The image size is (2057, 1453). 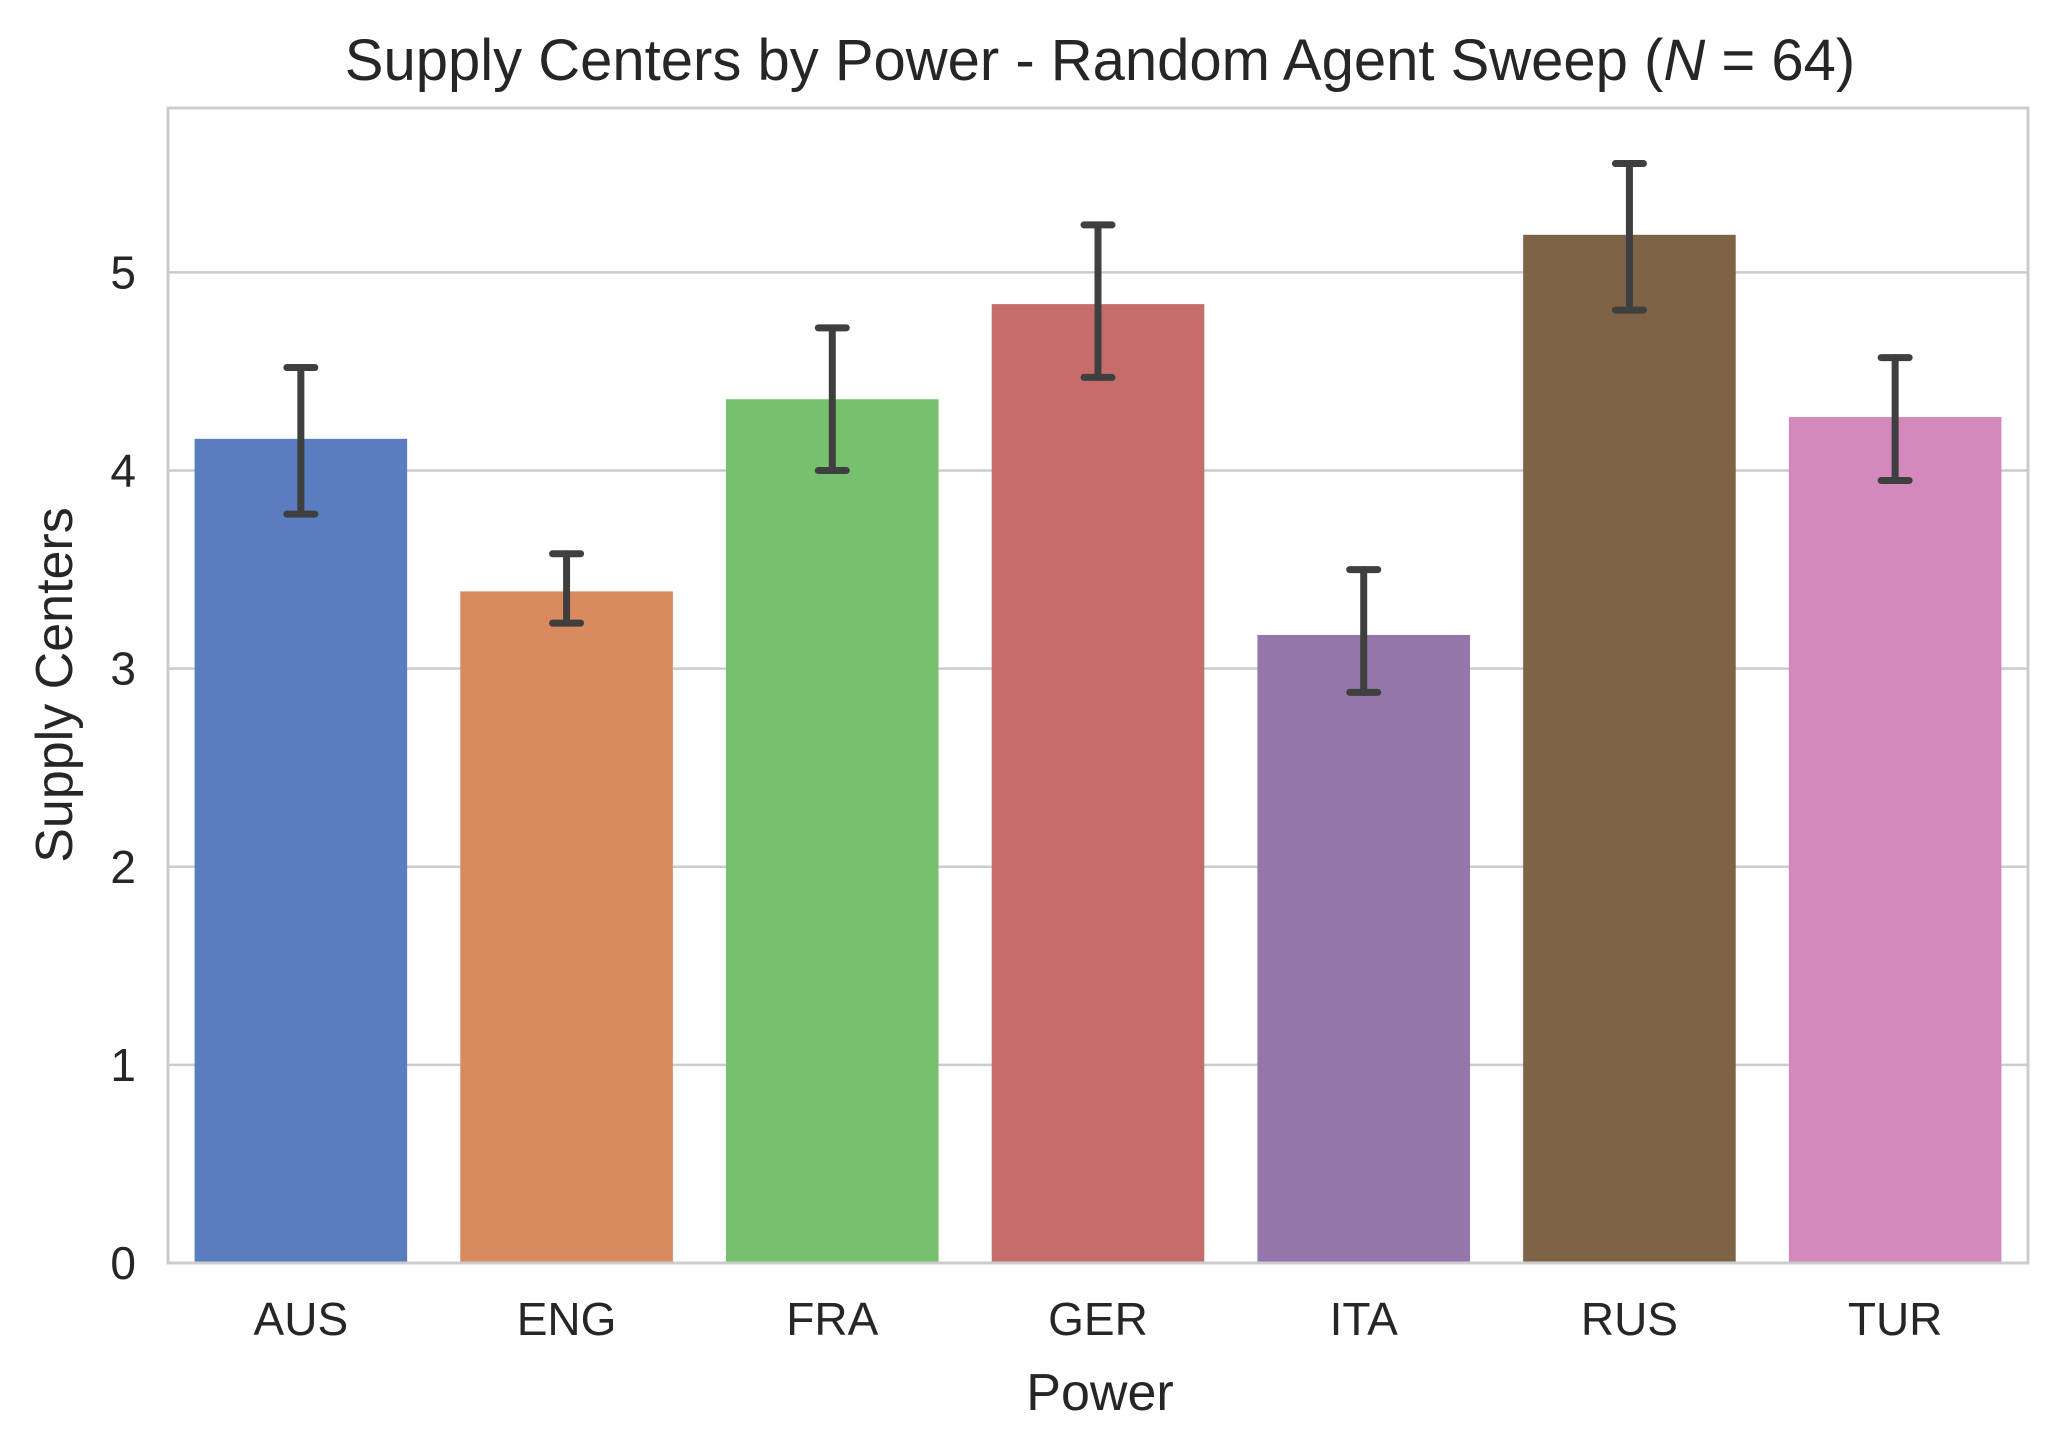 I want to click on error-bar-eng, so click(x=567, y=588).